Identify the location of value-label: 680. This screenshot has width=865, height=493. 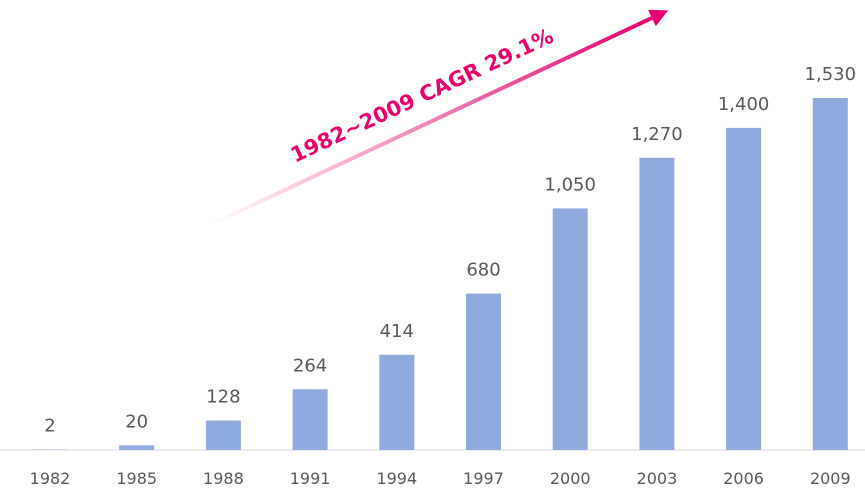
(483, 270).